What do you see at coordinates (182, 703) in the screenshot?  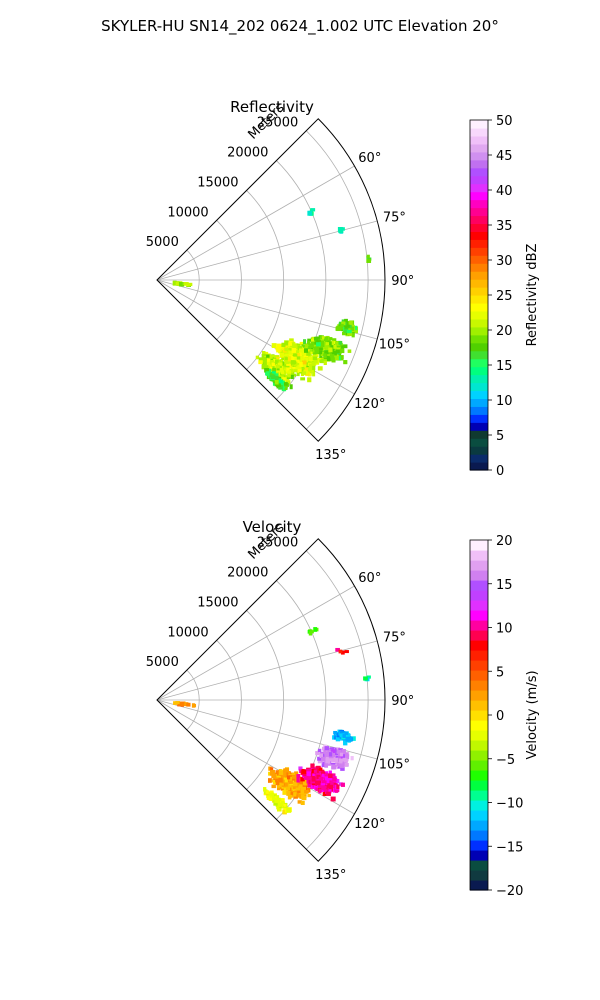 I see `echo-cluster-9-pixel` at bounding box center [182, 703].